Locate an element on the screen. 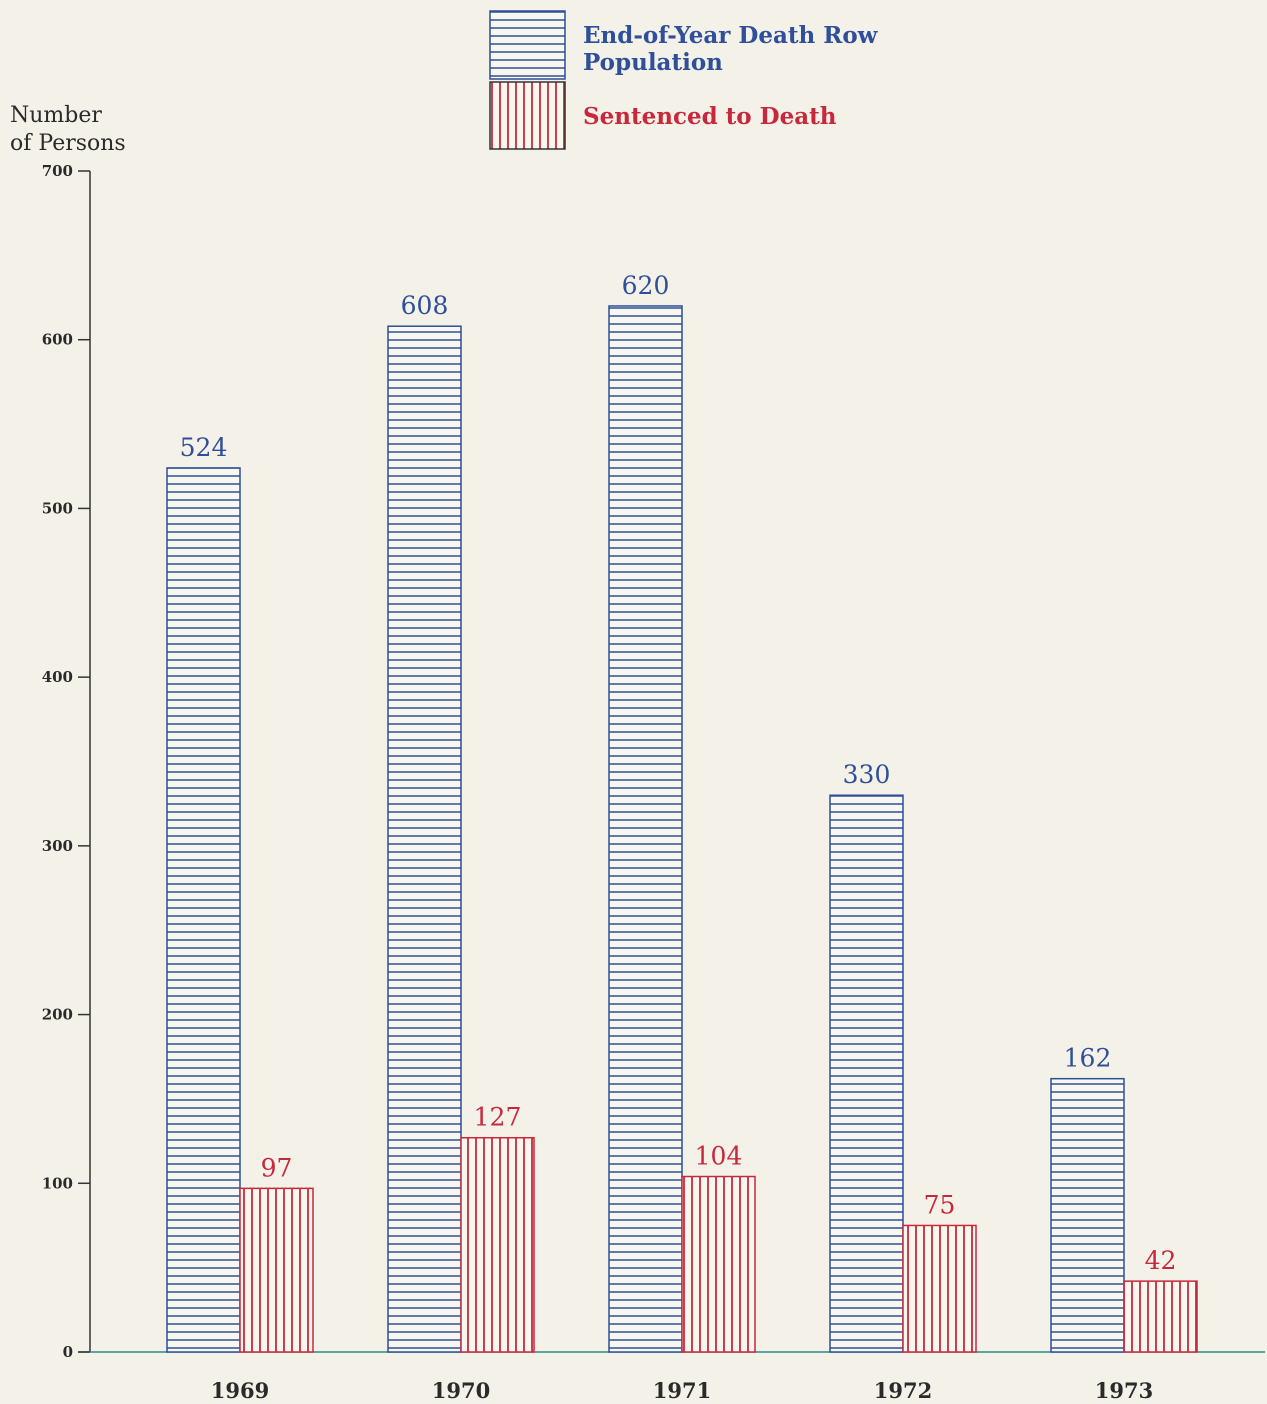 The width and height of the screenshot is (1267, 1404). x-tick-label: 1972 is located at coordinates (903, 1390).